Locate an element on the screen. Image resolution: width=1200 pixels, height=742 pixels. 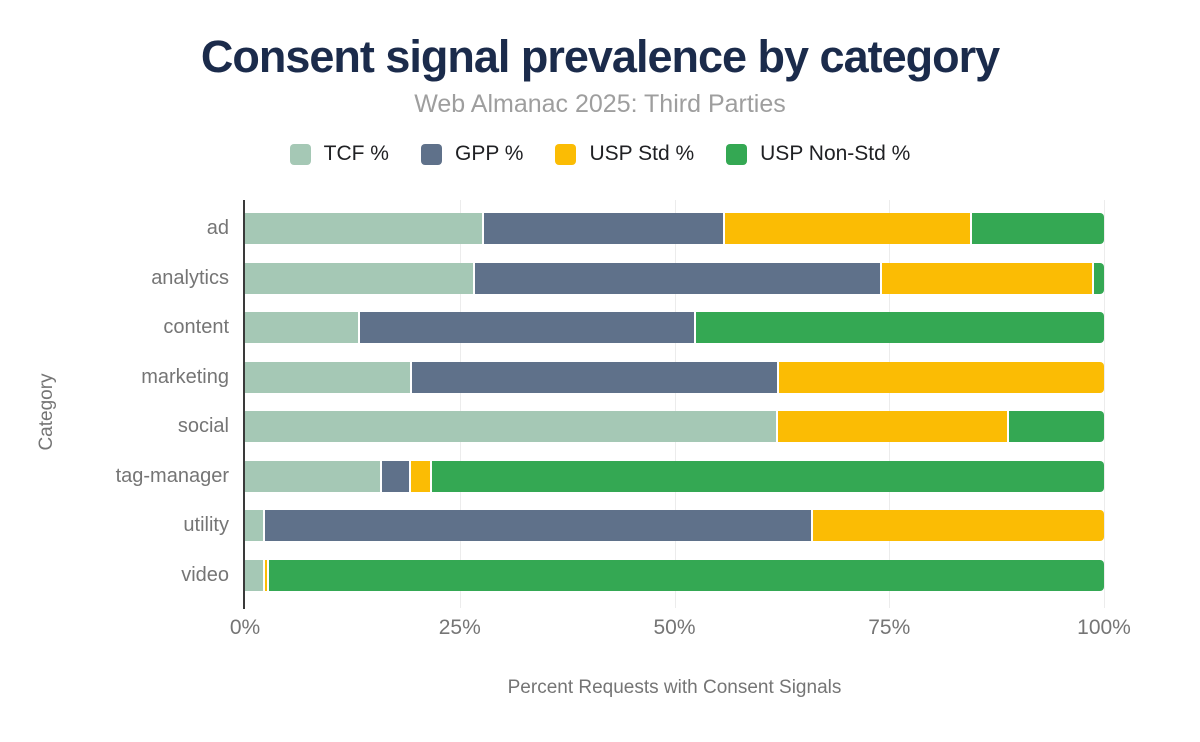
bar-row-ad is located at coordinates (674, 228).